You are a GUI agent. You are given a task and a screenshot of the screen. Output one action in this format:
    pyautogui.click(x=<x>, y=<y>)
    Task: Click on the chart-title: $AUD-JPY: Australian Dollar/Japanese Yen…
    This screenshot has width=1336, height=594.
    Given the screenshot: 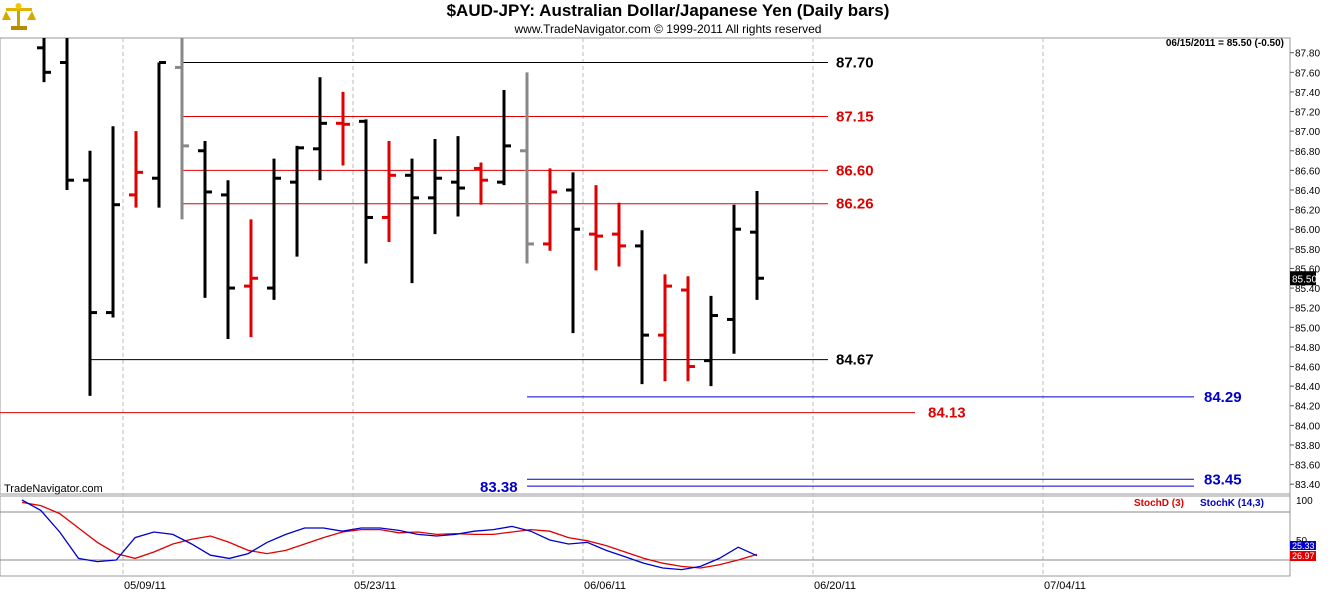 What is the action you would take?
    pyautogui.click(x=668, y=10)
    